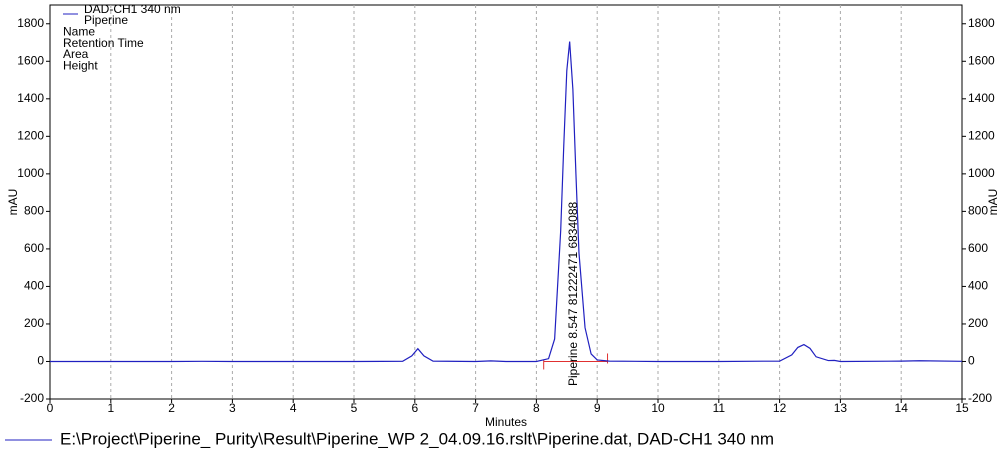  What do you see at coordinates (103, 43) in the screenshot?
I see `legend-line: Retention Time` at bounding box center [103, 43].